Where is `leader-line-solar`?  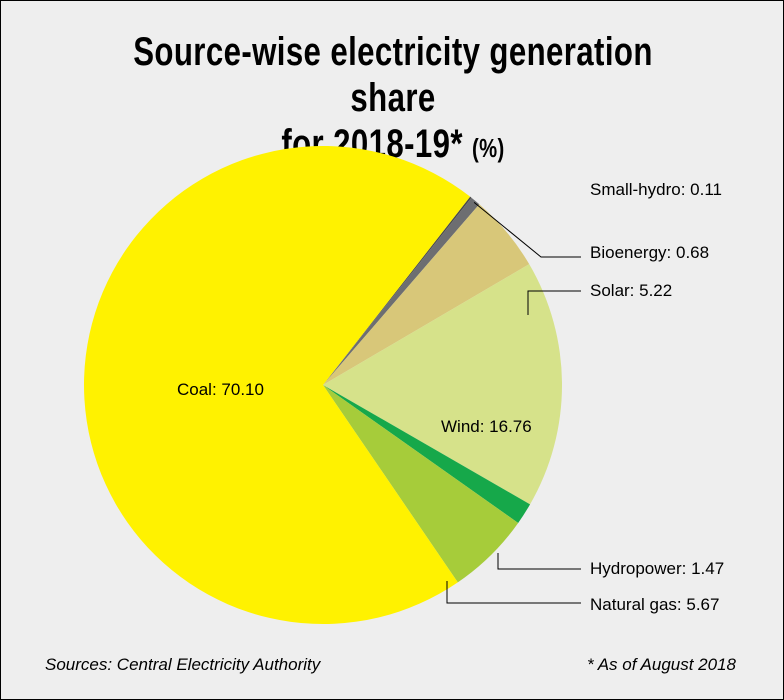 leader-line-solar is located at coordinates (554, 302).